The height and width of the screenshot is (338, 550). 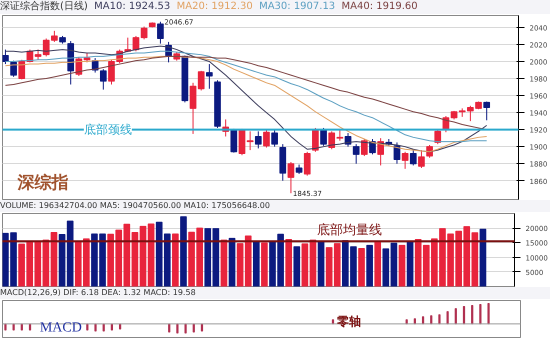 I want to click on chart-title: MACD(12,26,9) DIF: 6.18 DEA: 1.32 MACD: 19.58, so click(x=98, y=292).